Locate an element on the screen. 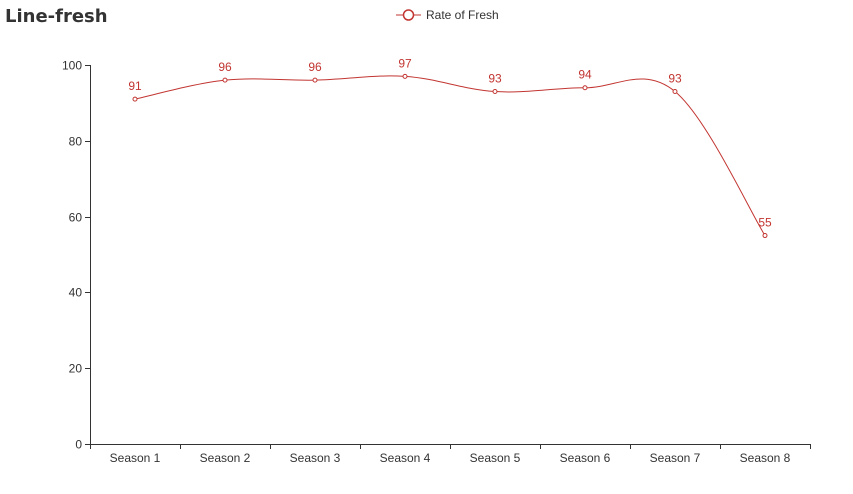  x-tick-label: Season 8 is located at coordinates (765, 458).